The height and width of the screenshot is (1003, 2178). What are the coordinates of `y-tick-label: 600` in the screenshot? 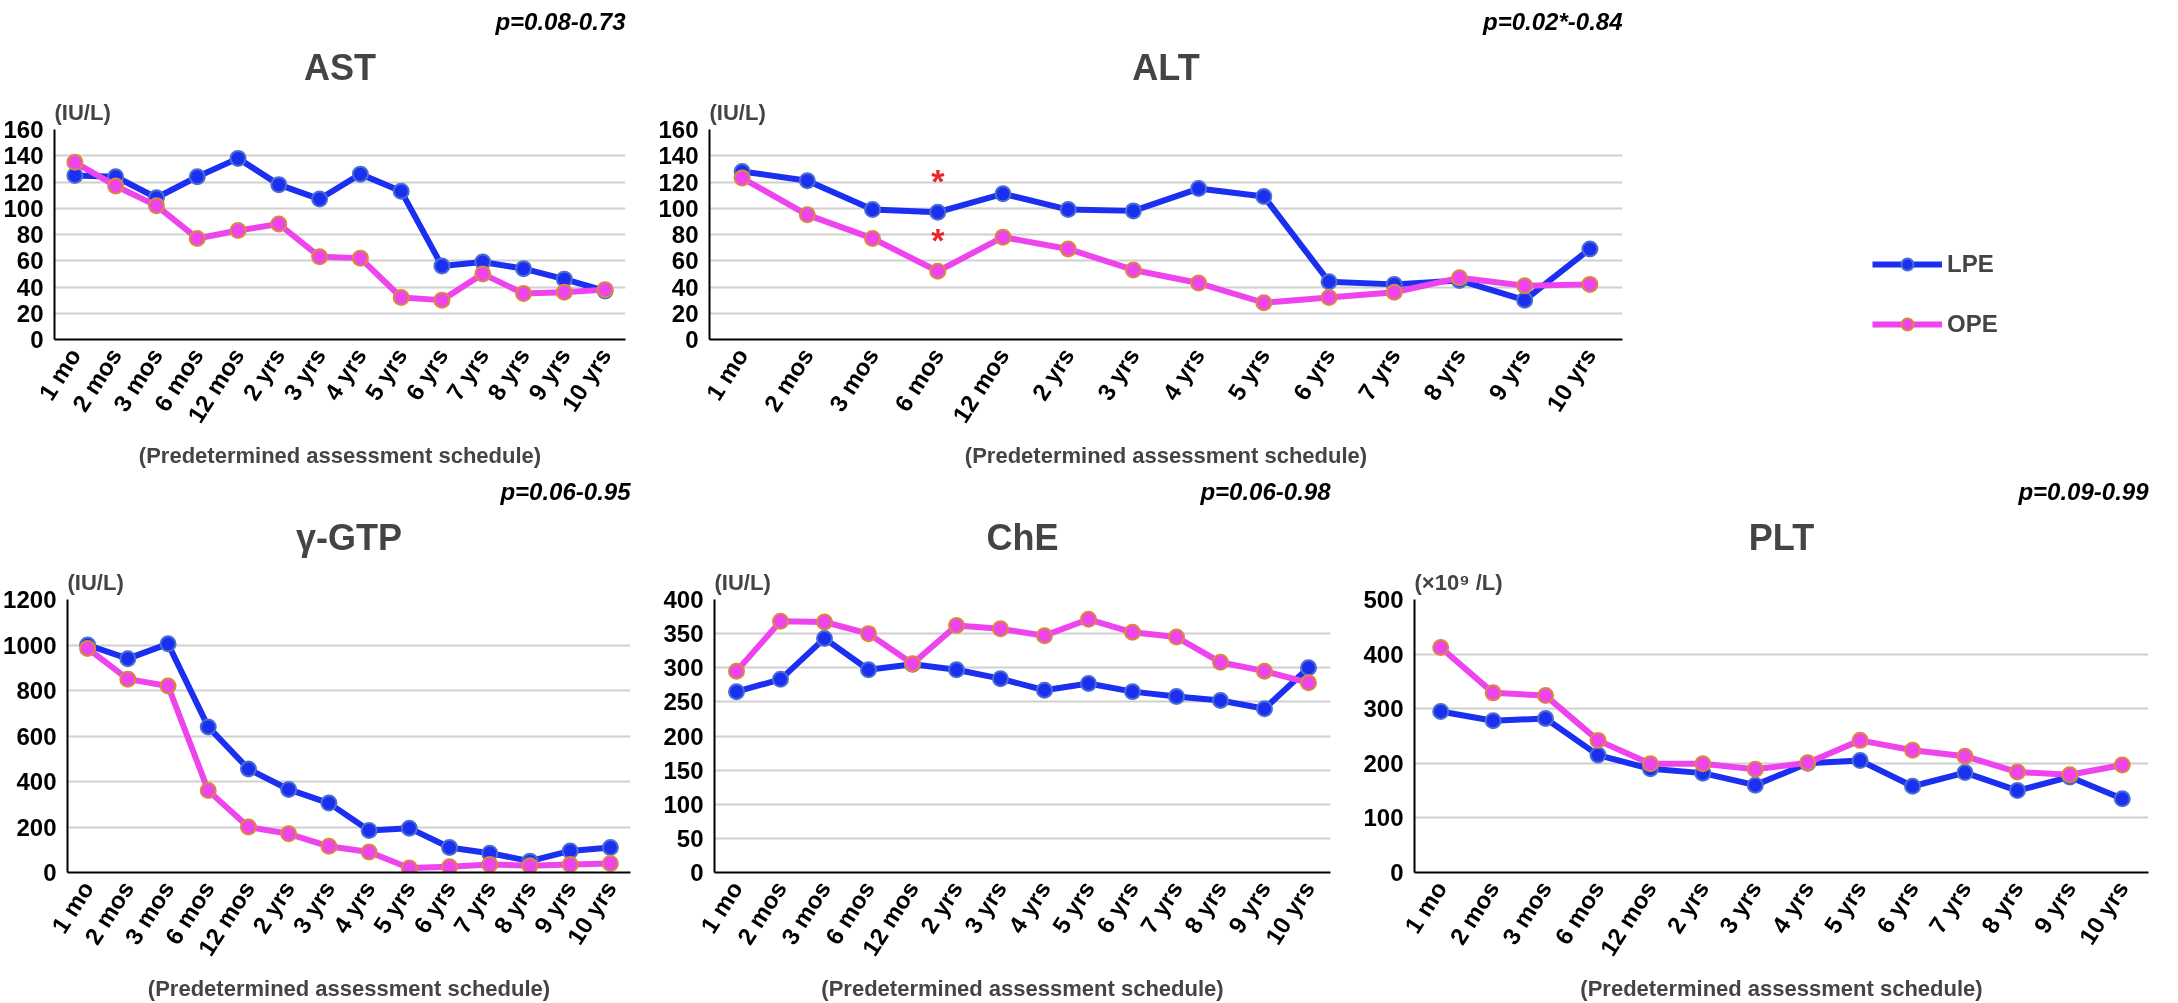 It's located at (36, 736).